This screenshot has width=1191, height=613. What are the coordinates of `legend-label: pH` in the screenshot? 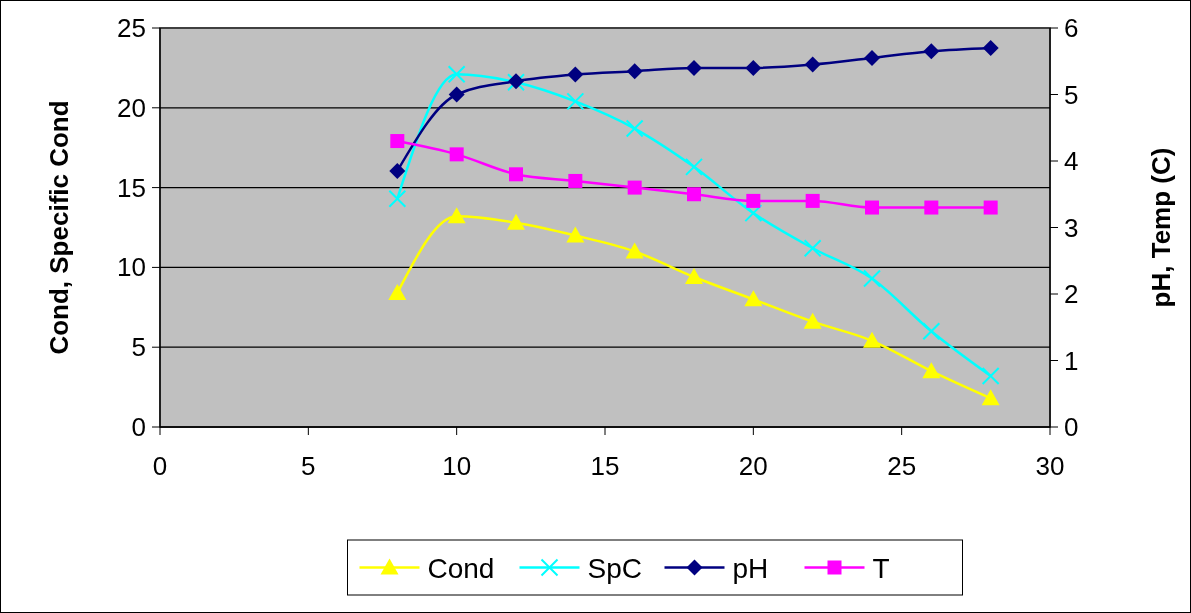 It's located at (750, 568).